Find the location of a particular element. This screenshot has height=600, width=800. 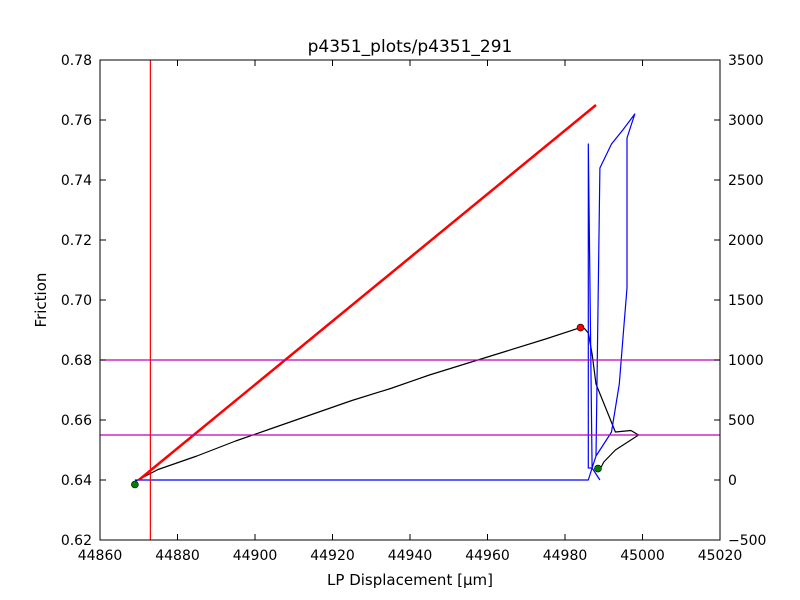

y-tick-label-1: 0.64 is located at coordinates (76, 481).